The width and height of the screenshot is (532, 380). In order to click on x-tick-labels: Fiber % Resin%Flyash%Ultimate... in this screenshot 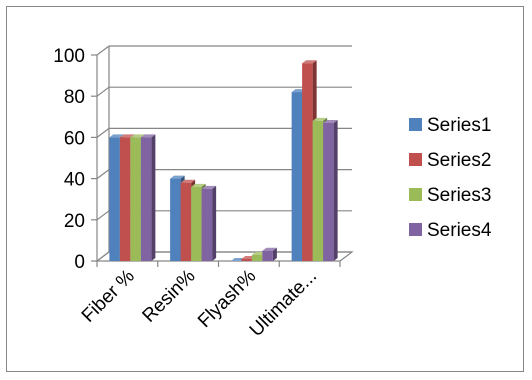, I will do `click(199, 303)`.